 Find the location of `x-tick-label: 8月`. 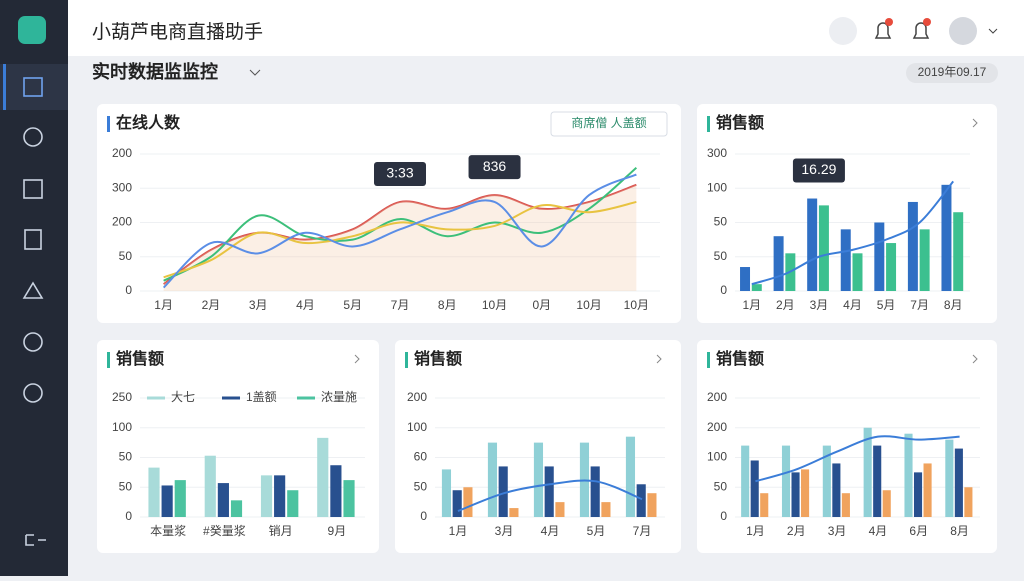

x-tick-label: 8月 is located at coordinates (959, 531).